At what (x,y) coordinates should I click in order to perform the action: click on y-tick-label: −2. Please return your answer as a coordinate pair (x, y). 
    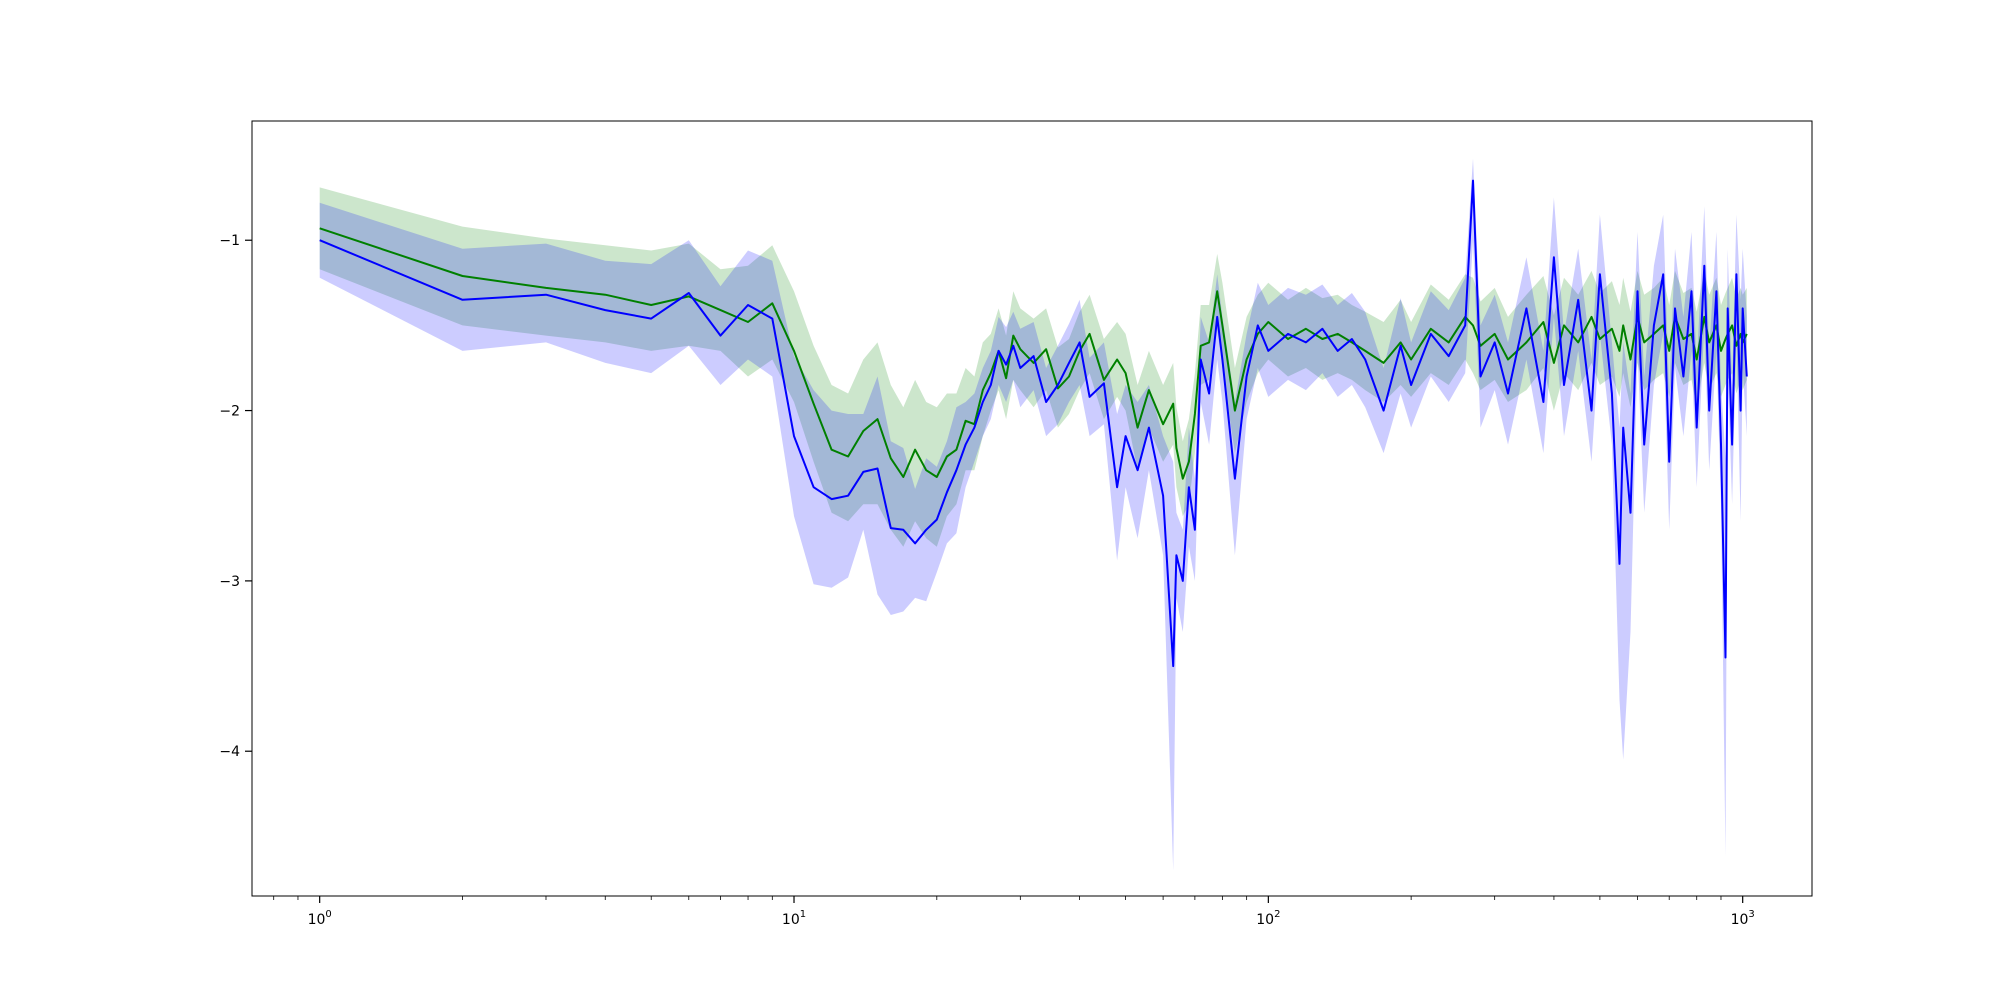
    Looking at the image, I should click on (229, 412).